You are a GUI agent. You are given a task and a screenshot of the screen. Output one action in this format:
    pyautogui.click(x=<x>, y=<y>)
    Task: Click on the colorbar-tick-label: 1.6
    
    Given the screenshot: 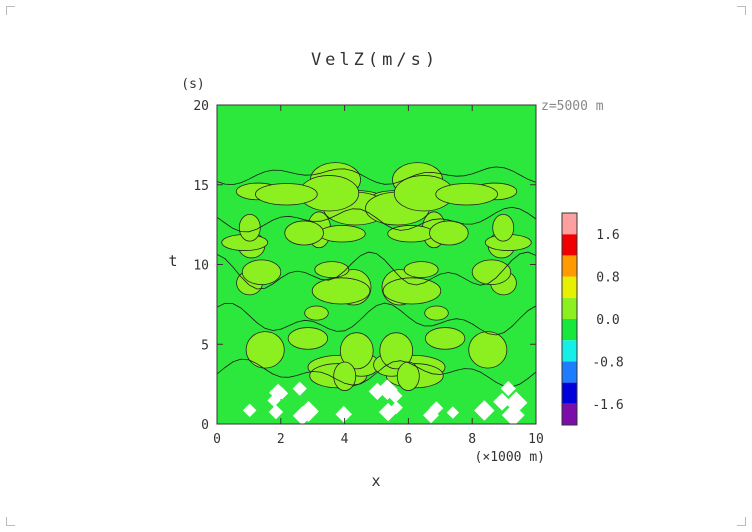 What is the action you would take?
    pyautogui.click(x=607, y=235)
    